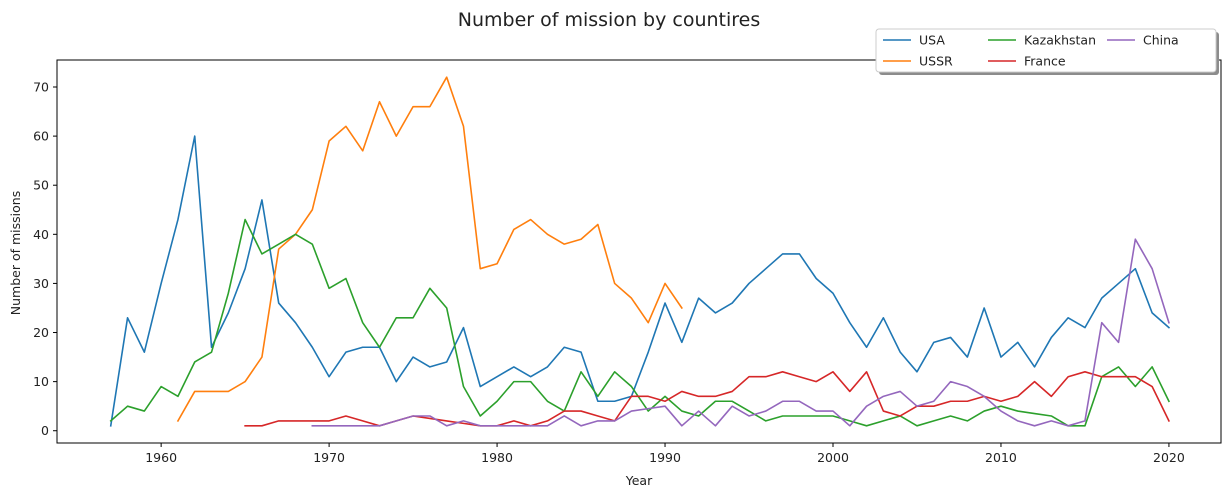 The height and width of the screenshot is (498, 1229). What do you see at coordinates (1047, 51) in the screenshot?
I see `legend: USA USSR Kazakhstan France China` at bounding box center [1047, 51].